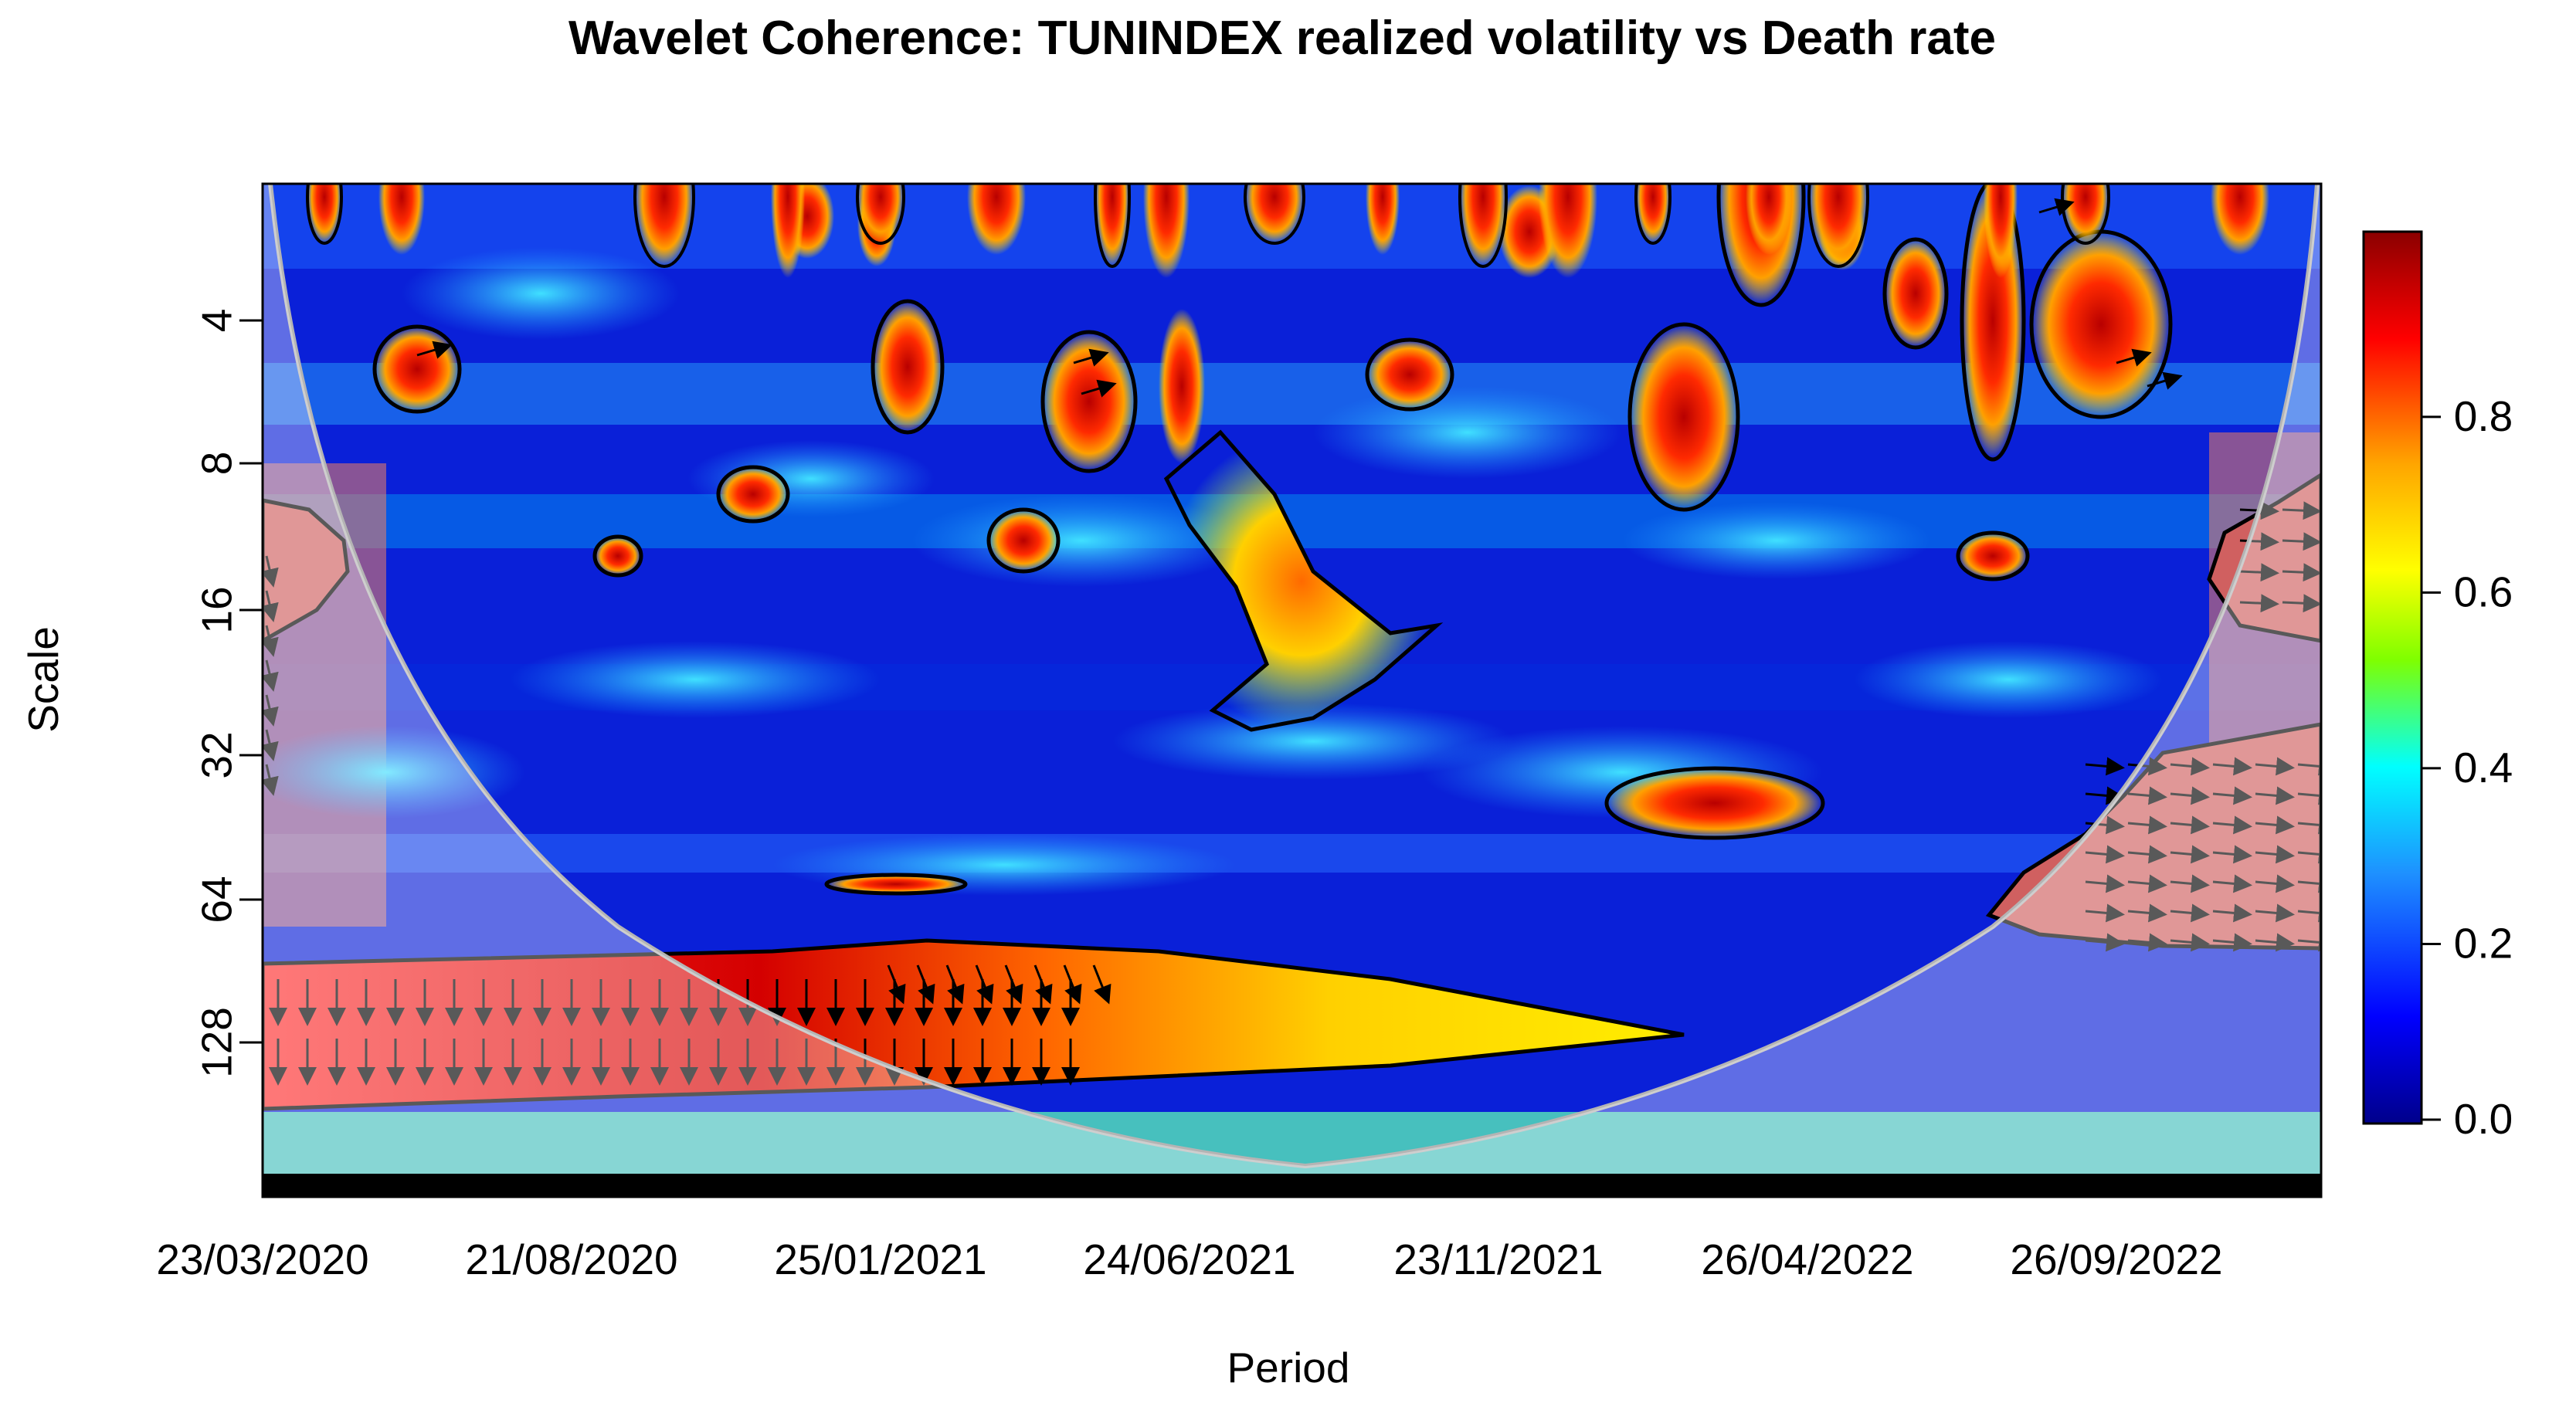 This screenshot has width=2576, height=1410. What do you see at coordinates (217, 321) in the screenshot?
I see `y-tick-label: 4` at bounding box center [217, 321].